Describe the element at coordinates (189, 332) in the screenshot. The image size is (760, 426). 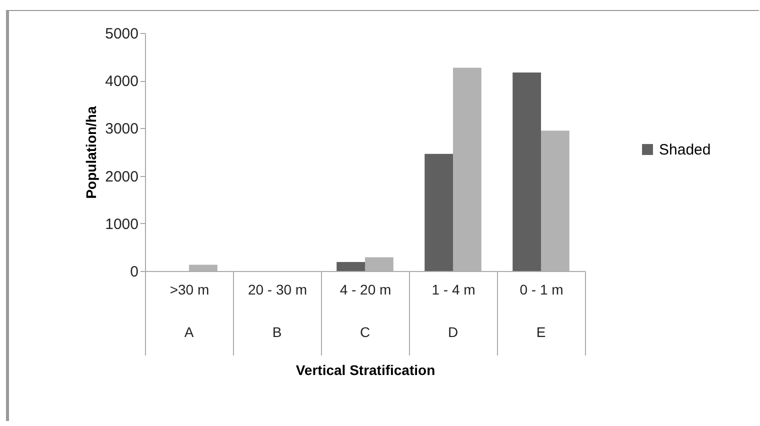
I see `text: A` at that location.